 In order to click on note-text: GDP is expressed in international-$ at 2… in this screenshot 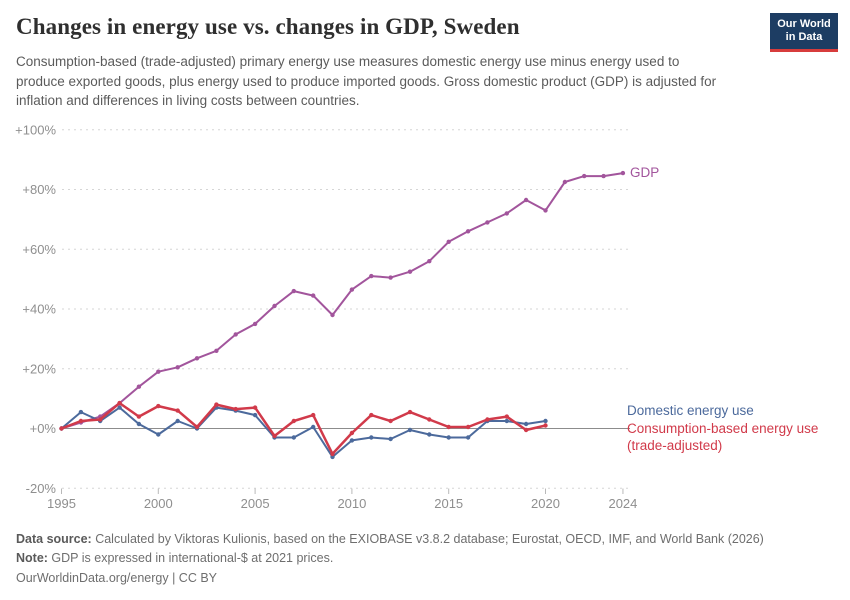, I will do `click(190, 558)`.